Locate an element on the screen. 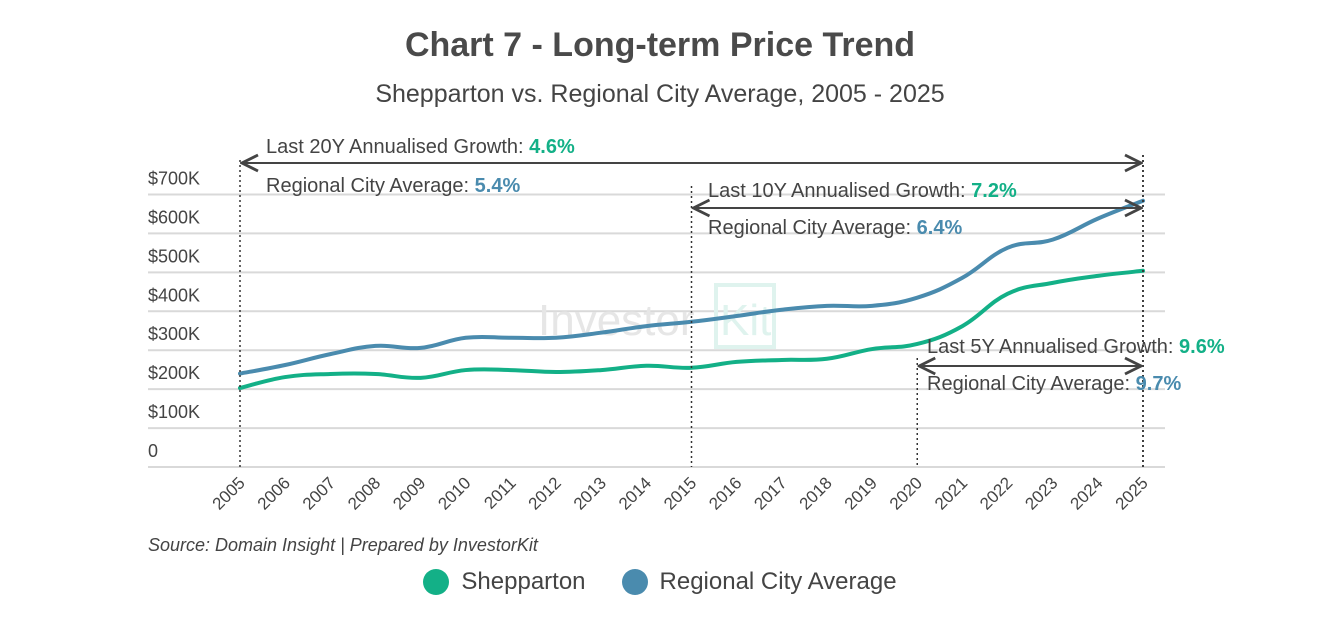 The width and height of the screenshot is (1320, 640). legend-swatch-regional is located at coordinates (634, 582).